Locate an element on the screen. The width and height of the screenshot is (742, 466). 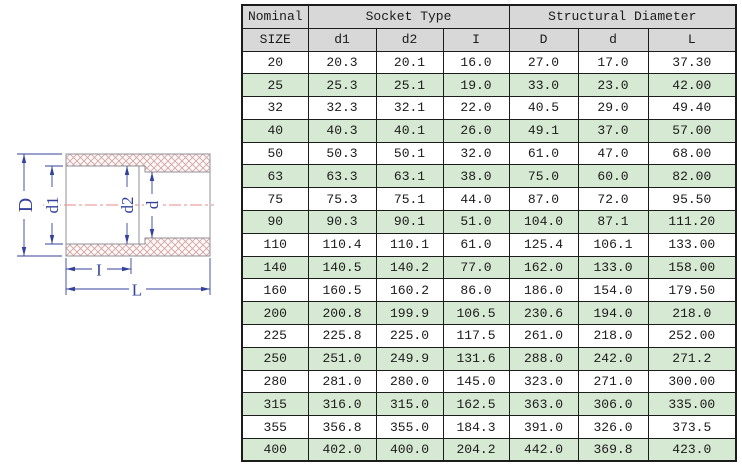
cell-d2: 25.1 is located at coordinates (409, 85).